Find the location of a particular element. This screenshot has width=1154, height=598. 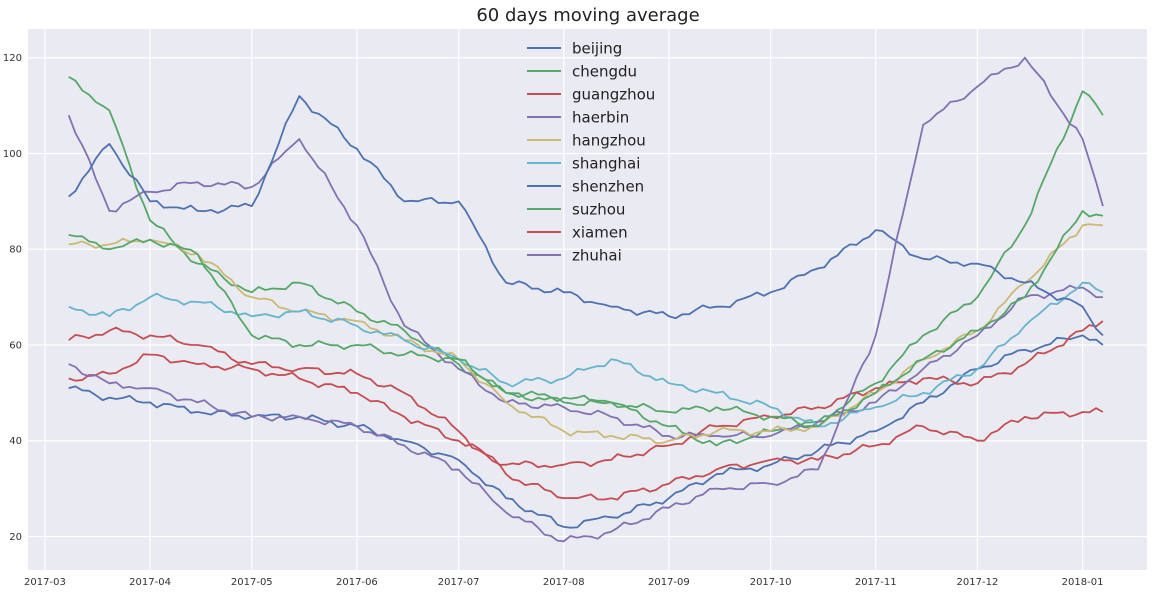

x-tick-label: 2017-05 is located at coordinates (252, 582).